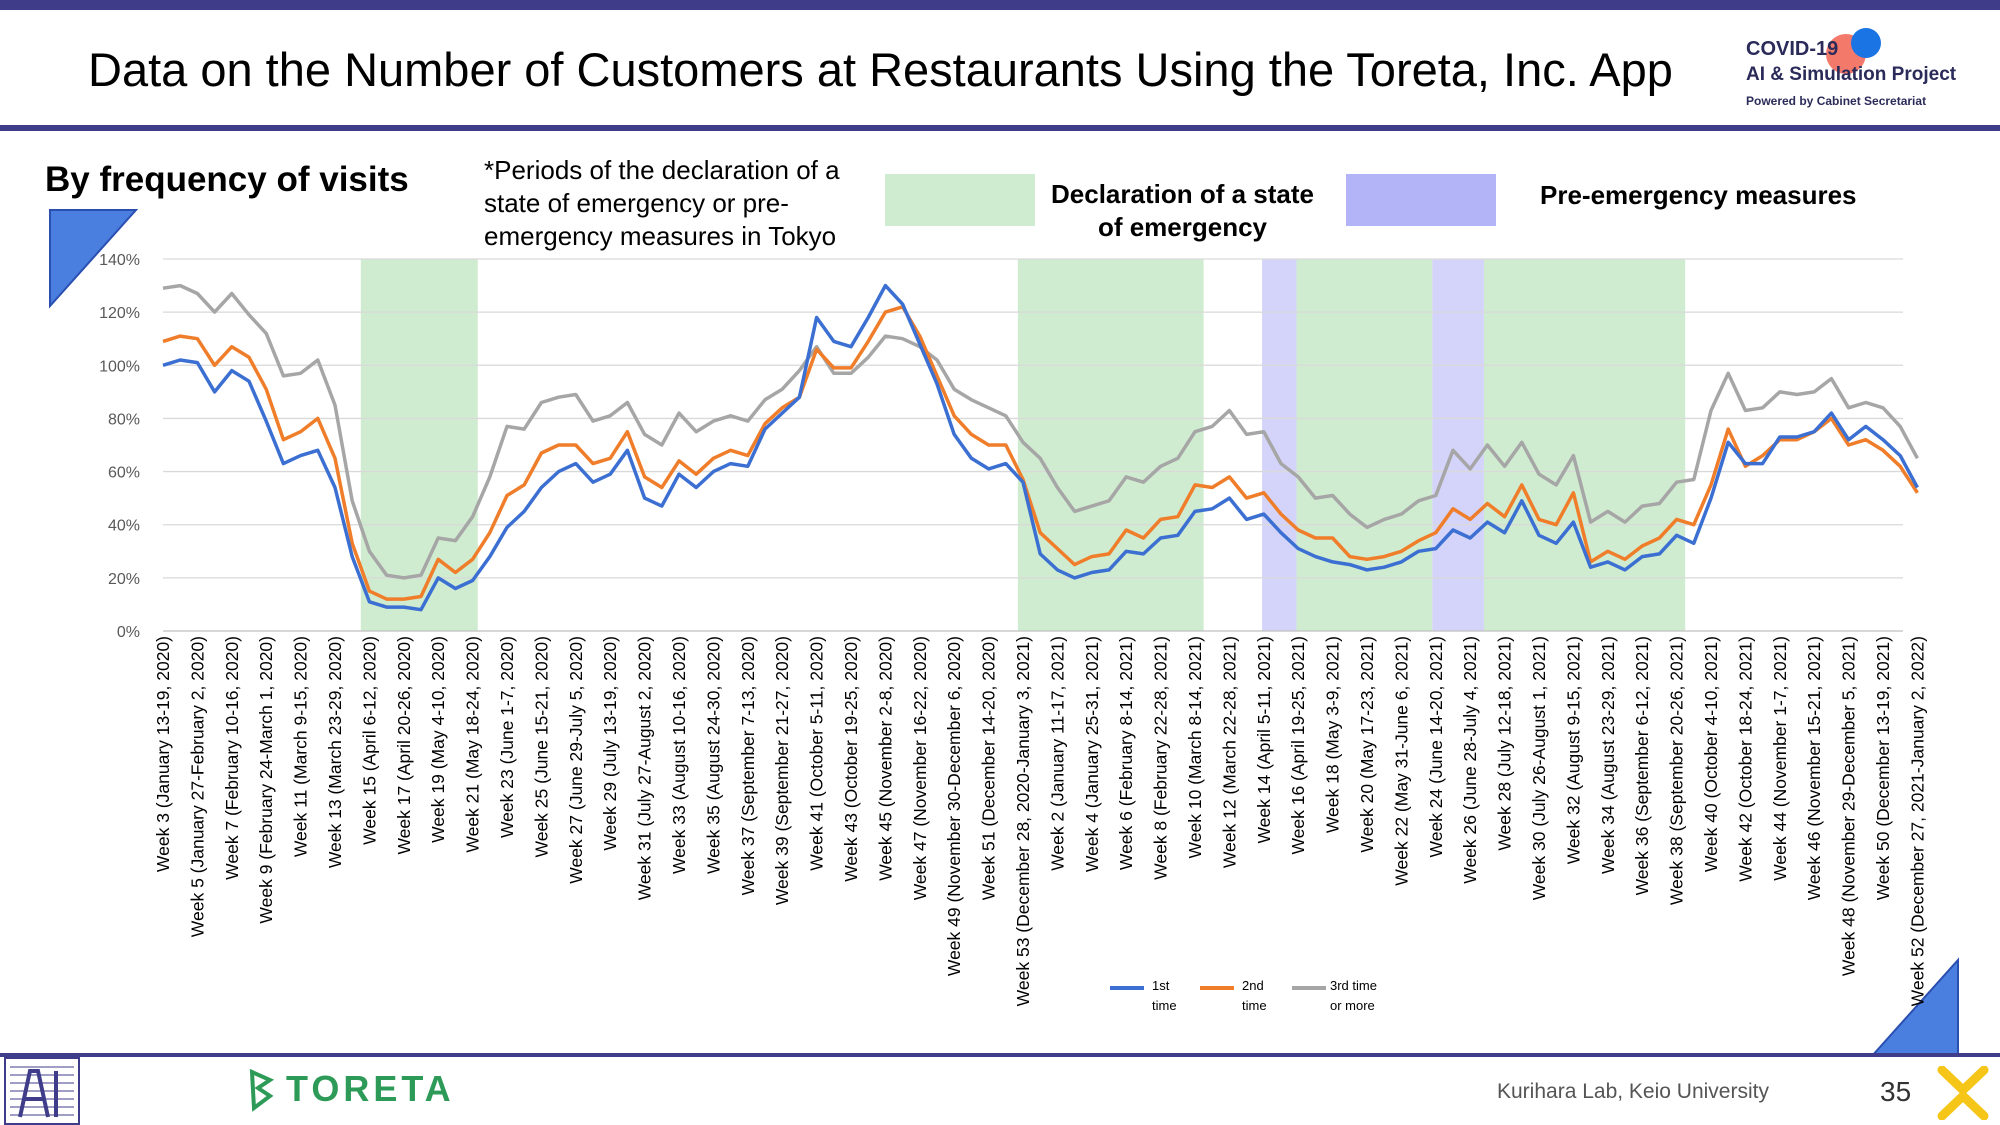 This screenshot has width=2000, height=1125. I want to click on x-tick-label: Week 28 (July 12-18, 2021), so click(1505, 743).